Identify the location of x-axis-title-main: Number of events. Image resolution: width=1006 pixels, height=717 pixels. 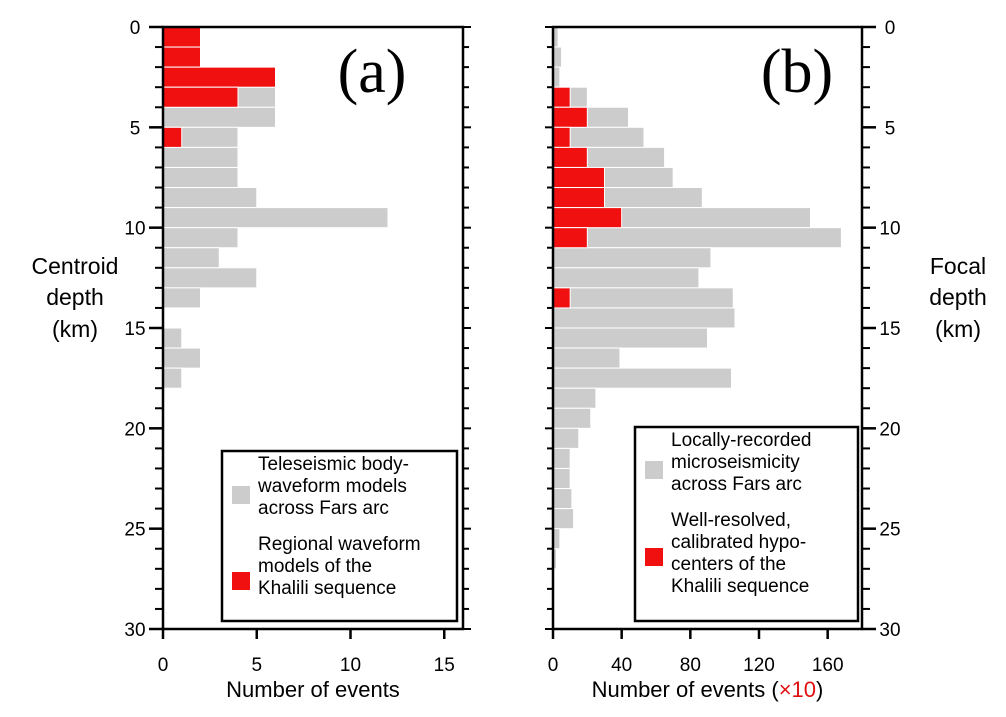
(313, 689).